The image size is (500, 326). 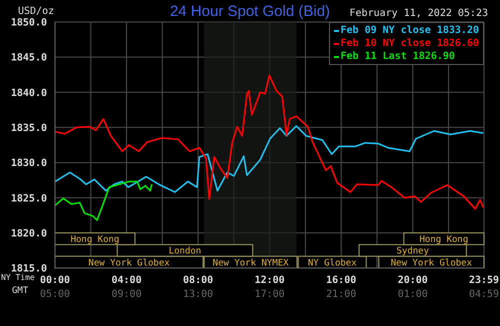 What do you see at coordinates (28, 234) in the screenshot?
I see `y-tick-label: 1820.0` at bounding box center [28, 234].